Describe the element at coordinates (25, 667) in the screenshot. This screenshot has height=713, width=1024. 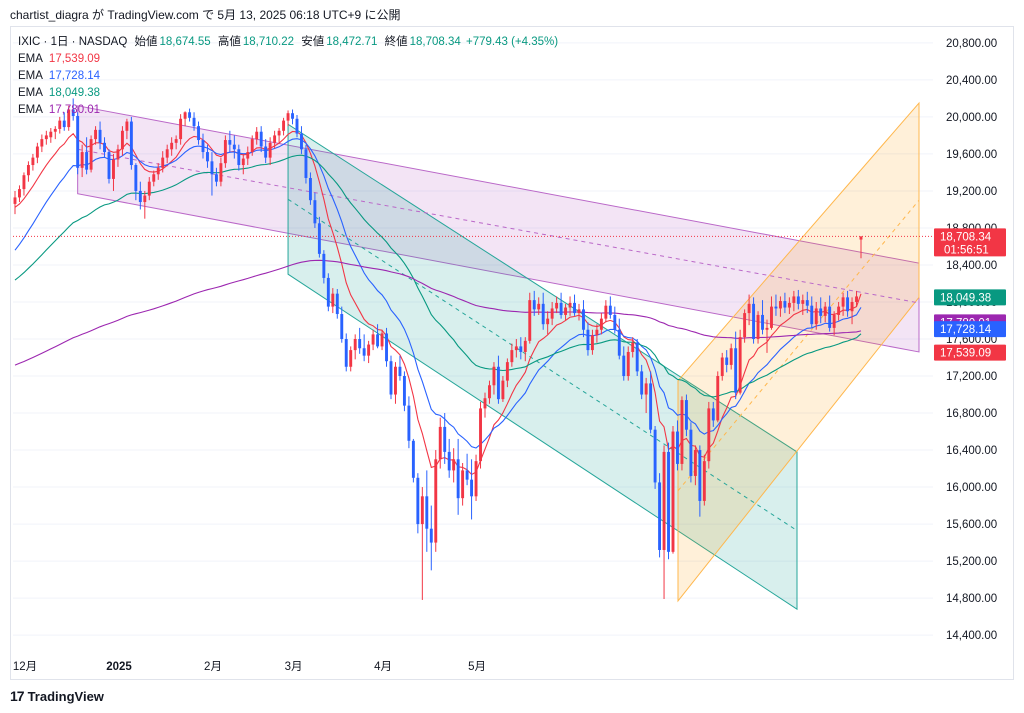
I see `x-tick-label: 12月` at that location.